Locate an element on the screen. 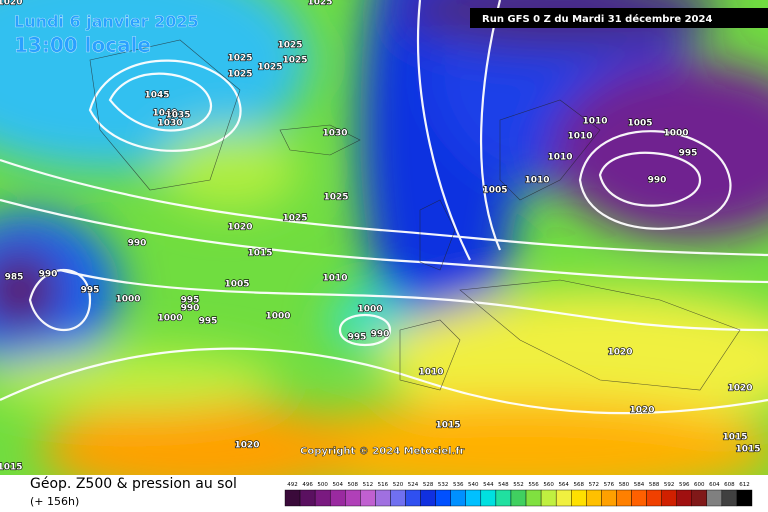 Image resolution: width=768 pixels, height=512 pixels. colorbar-tick-label: 604 is located at coordinates (714, 485).